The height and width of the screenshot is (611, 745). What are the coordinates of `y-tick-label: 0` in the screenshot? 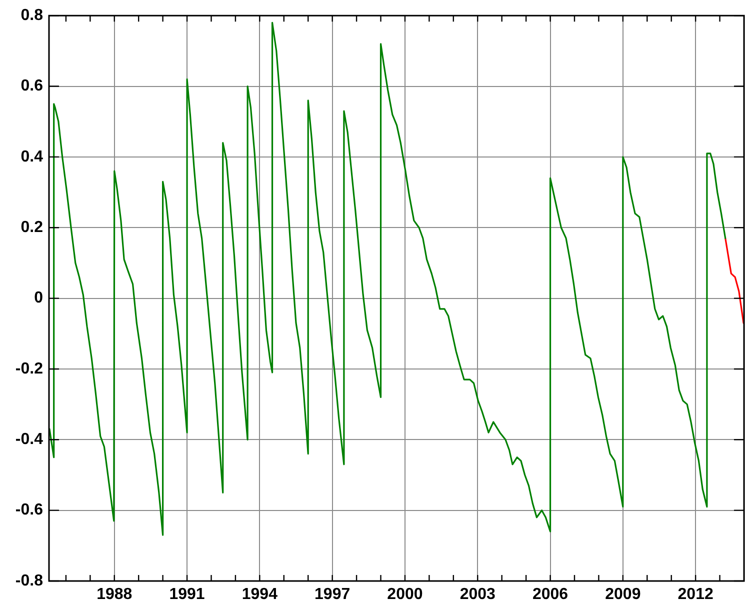 It's located at (39, 298).